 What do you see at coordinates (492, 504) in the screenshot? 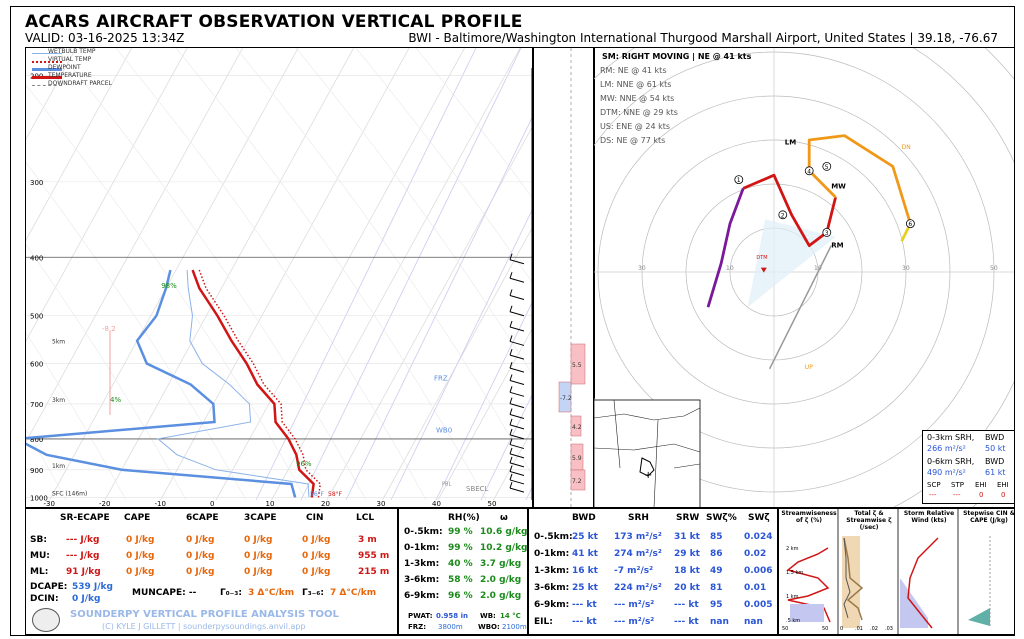
I see `temperature-tick-label: 50` at bounding box center [492, 504].